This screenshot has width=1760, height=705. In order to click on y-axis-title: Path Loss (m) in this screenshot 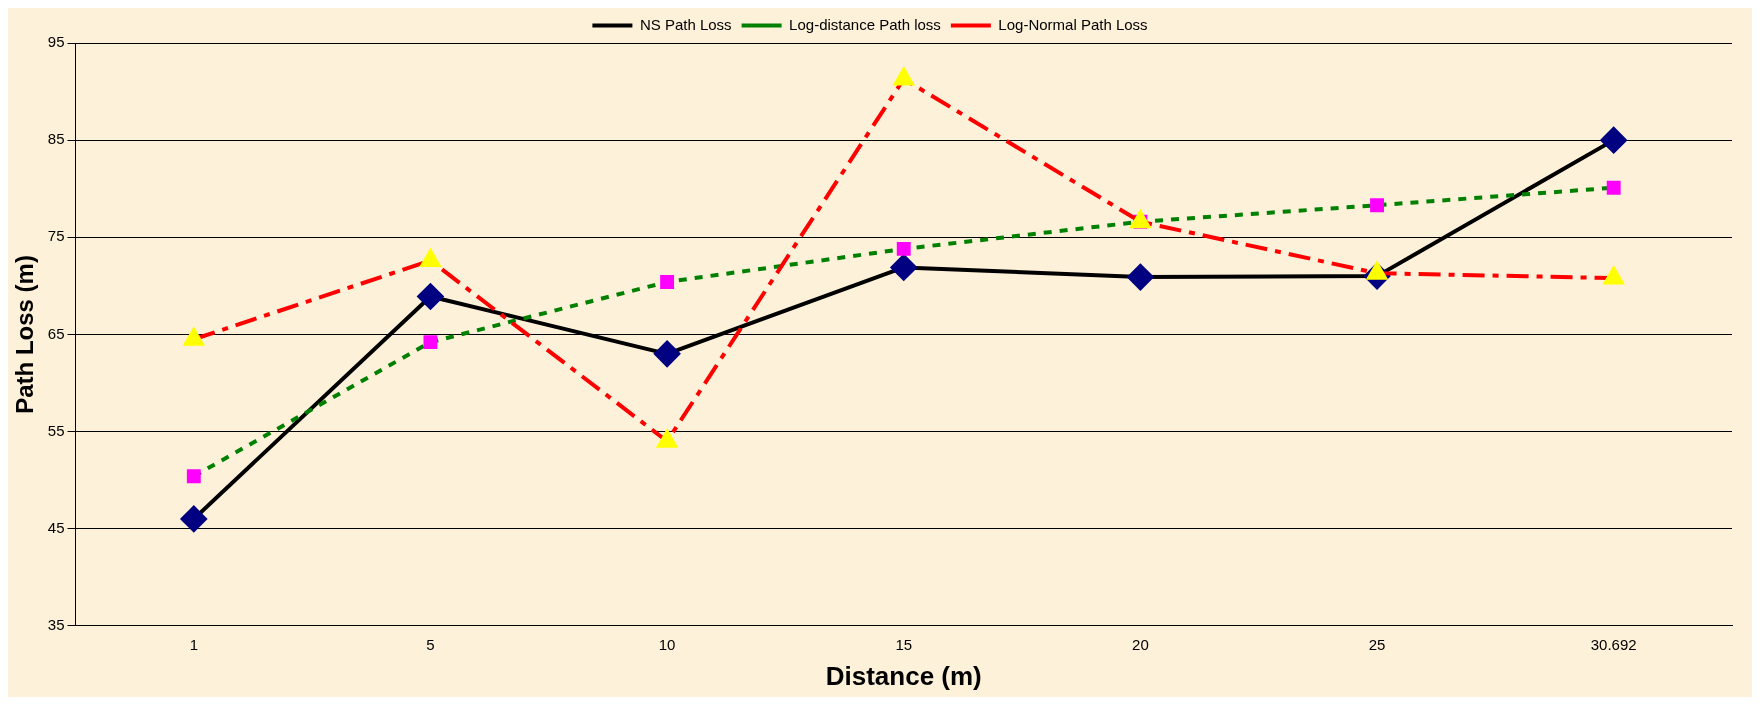, I will do `click(25, 334)`.